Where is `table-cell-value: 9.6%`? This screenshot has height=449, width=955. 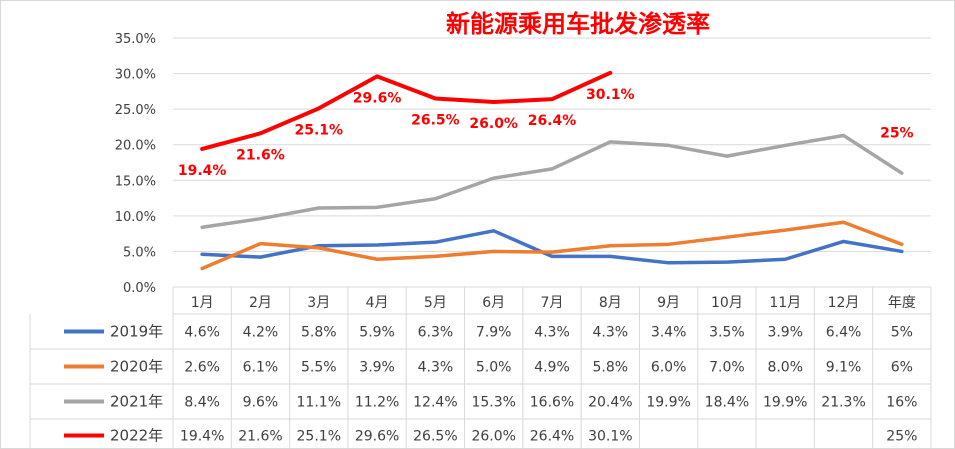
table-cell-value: 9.6% is located at coordinates (261, 403).